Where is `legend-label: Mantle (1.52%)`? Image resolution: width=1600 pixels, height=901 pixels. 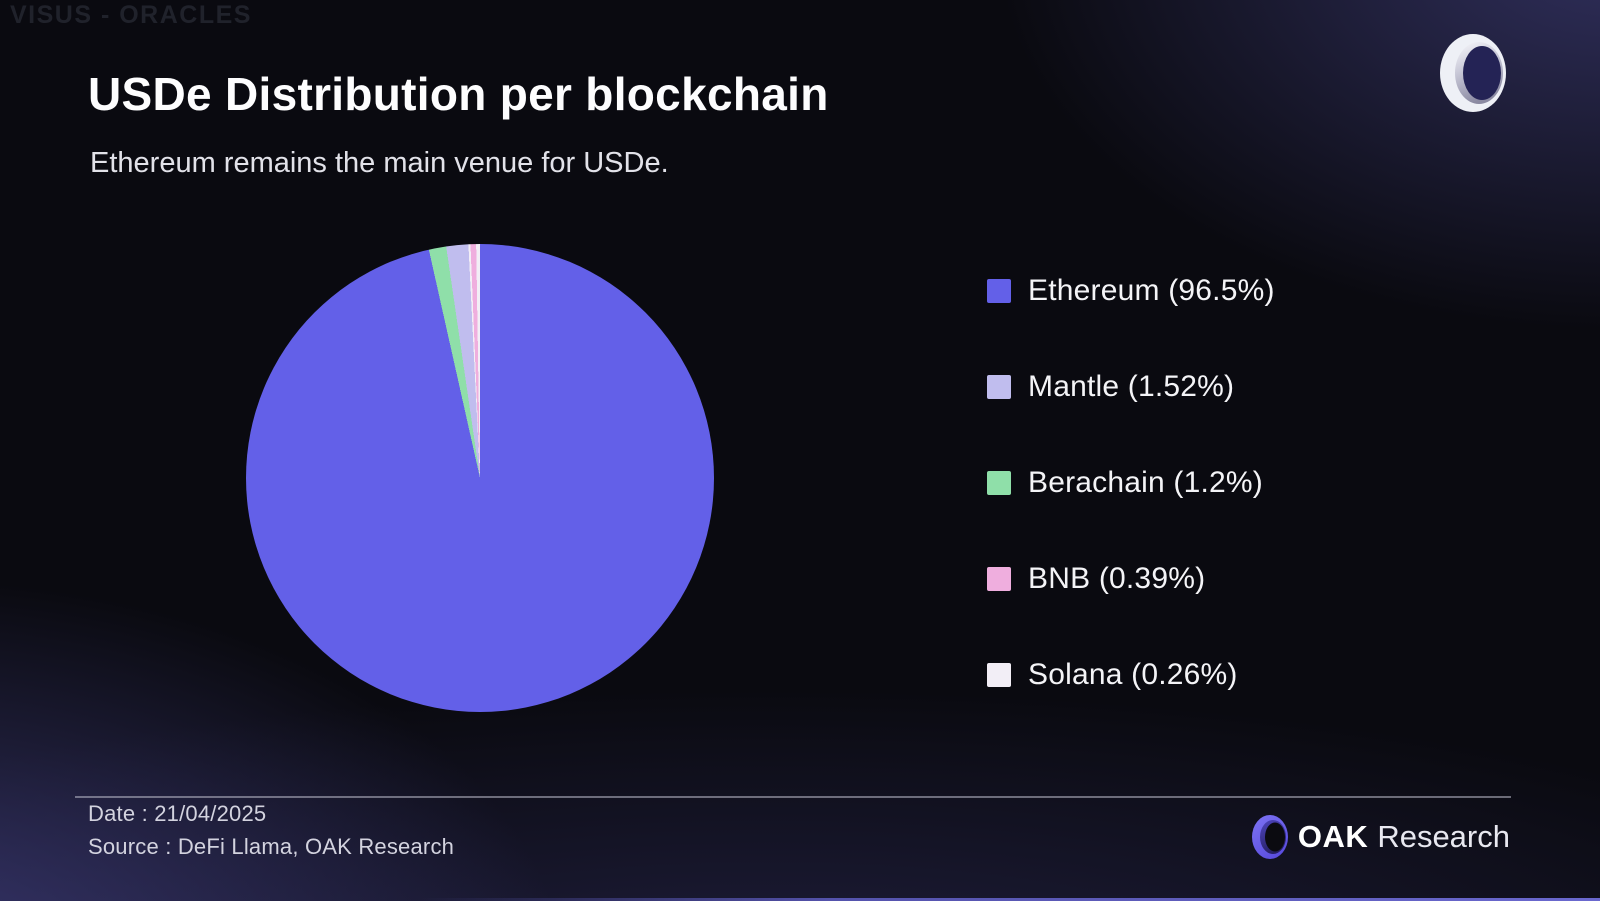 legend-label: Mantle (1.52%) is located at coordinates (1131, 386).